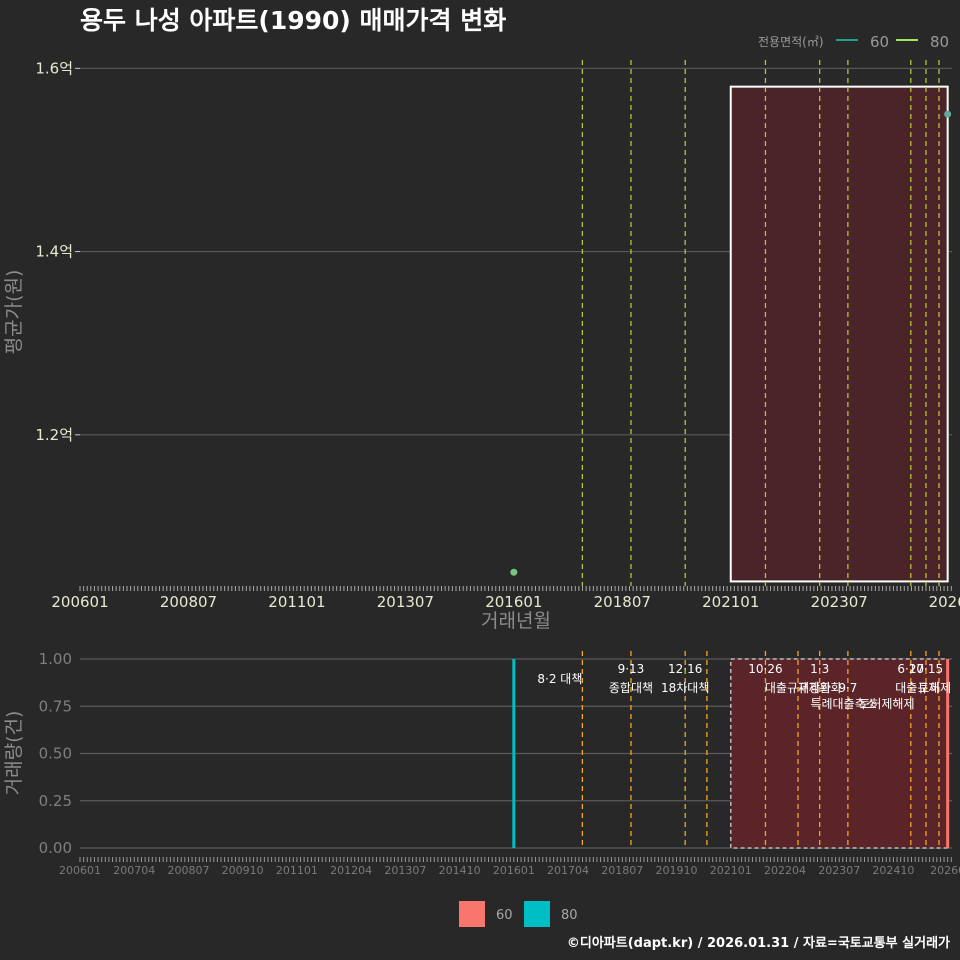 This screenshot has width=960, height=960. Describe the element at coordinates (910, 669) in the screenshot. I see `policy-annotation: 6·27` at that location.